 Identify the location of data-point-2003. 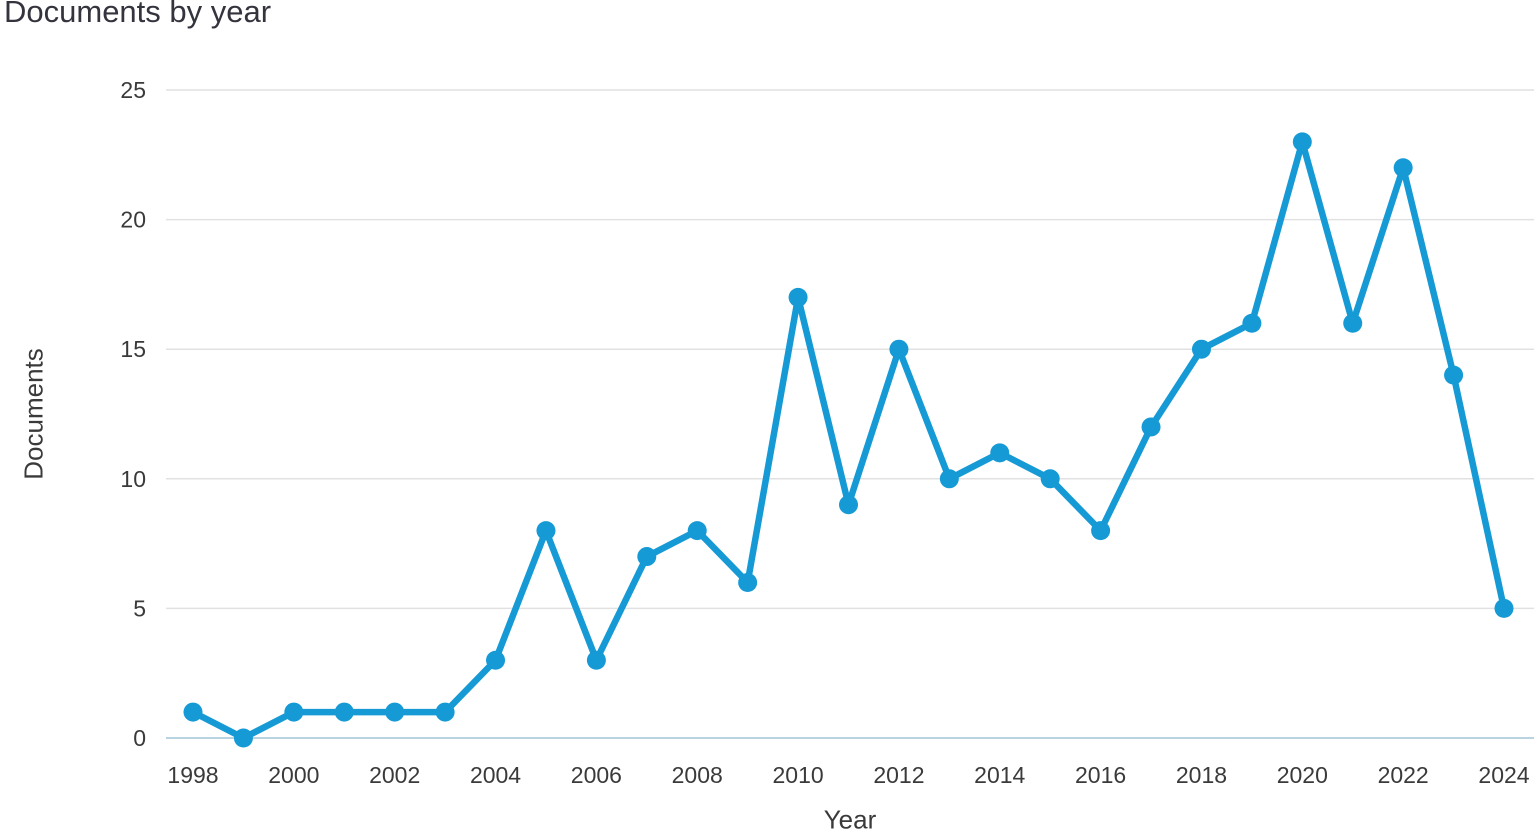
(445, 712).